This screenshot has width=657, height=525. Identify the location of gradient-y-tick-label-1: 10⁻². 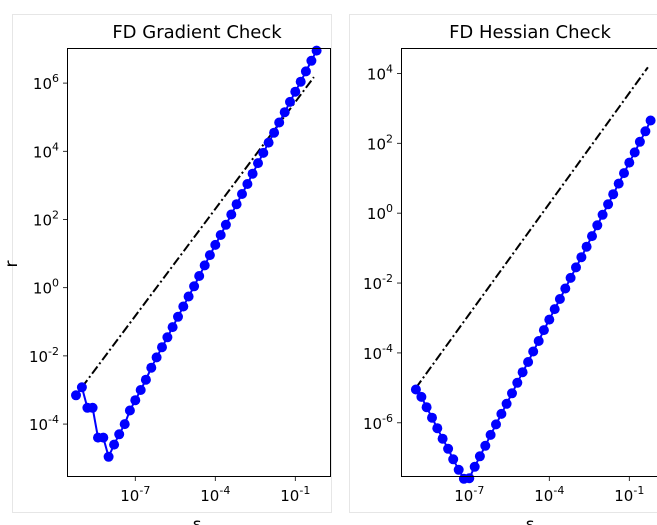
(44, 355).